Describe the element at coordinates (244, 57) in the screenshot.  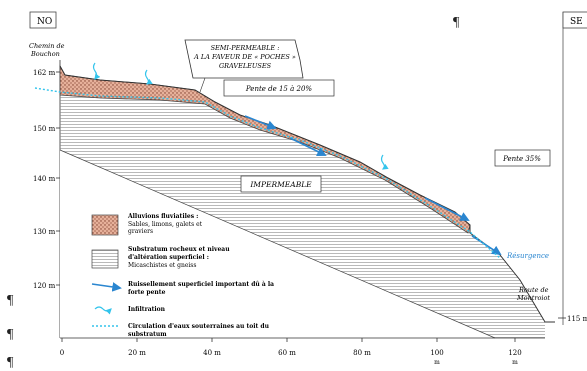
I see `semi-permeable-line-2: A LA FAVEUR DE « POCHES »` at that location.